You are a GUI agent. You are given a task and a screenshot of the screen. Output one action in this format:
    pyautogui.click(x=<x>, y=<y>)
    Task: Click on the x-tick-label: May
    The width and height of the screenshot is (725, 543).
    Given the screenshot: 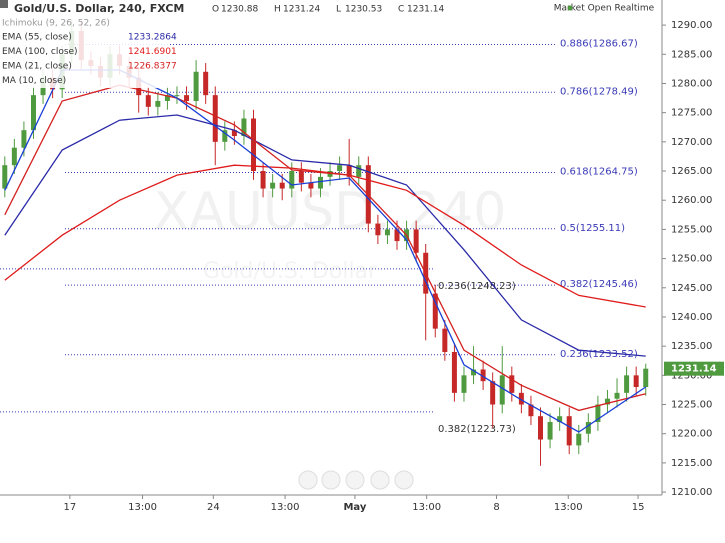 What is the action you would take?
    pyautogui.click(x=354, y=507)
    